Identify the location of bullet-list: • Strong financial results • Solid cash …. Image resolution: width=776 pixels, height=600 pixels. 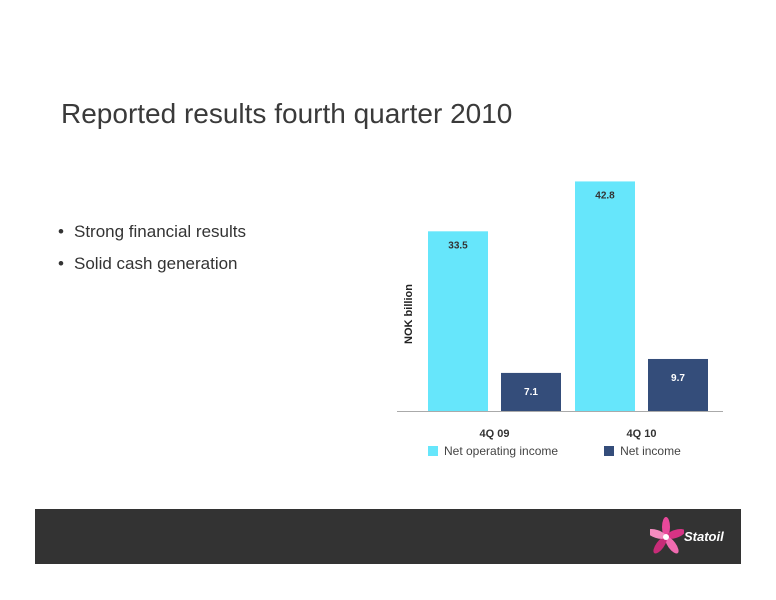
(152, 254).